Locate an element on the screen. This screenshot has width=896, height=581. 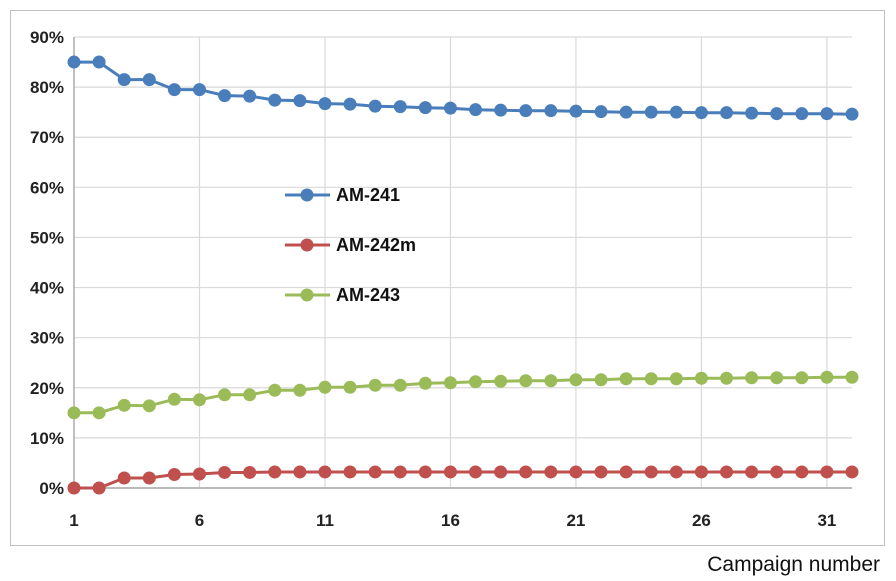
y-tick-label: 50% is located at coordinates (47, 237).